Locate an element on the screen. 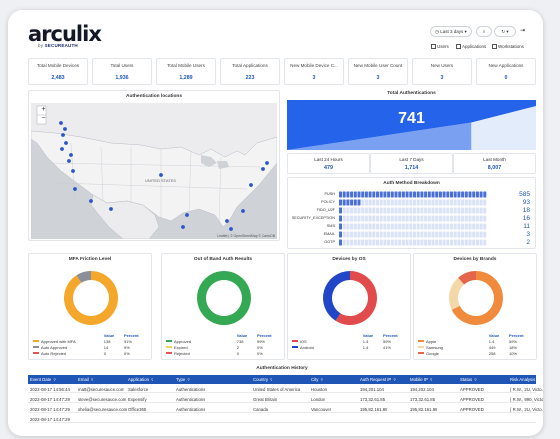  history-column-header: Risk Analysis ▿ is located at coordinates (525, 379).